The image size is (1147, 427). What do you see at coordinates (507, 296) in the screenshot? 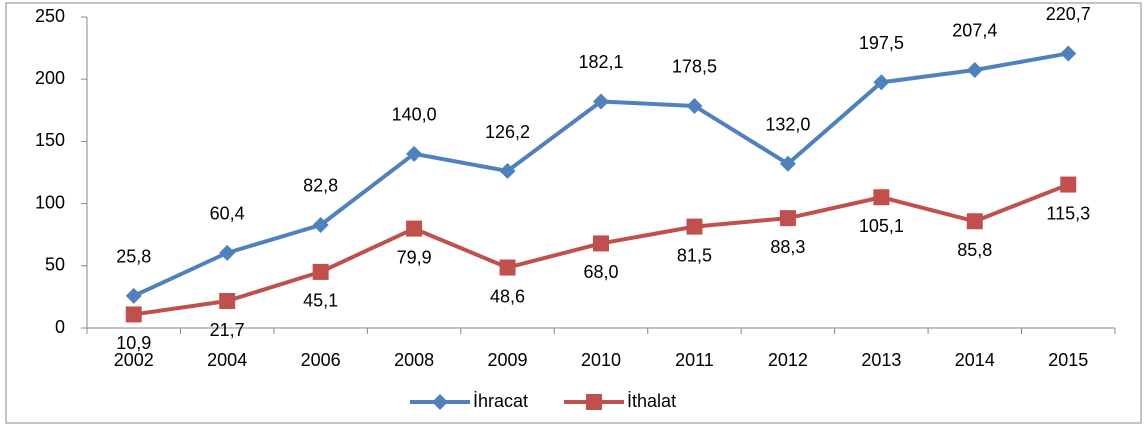
I see `data-label: 48,6` at bounding box center [507, 296].